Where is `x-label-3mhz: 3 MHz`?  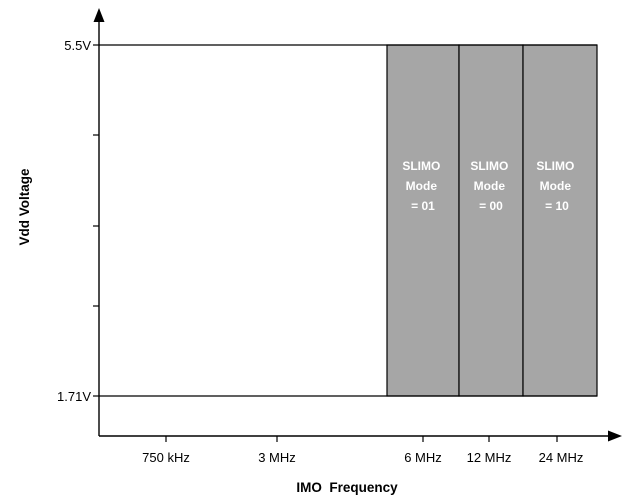
x-label-3mhz: 3 MHz is located at coordinates (277, 457).